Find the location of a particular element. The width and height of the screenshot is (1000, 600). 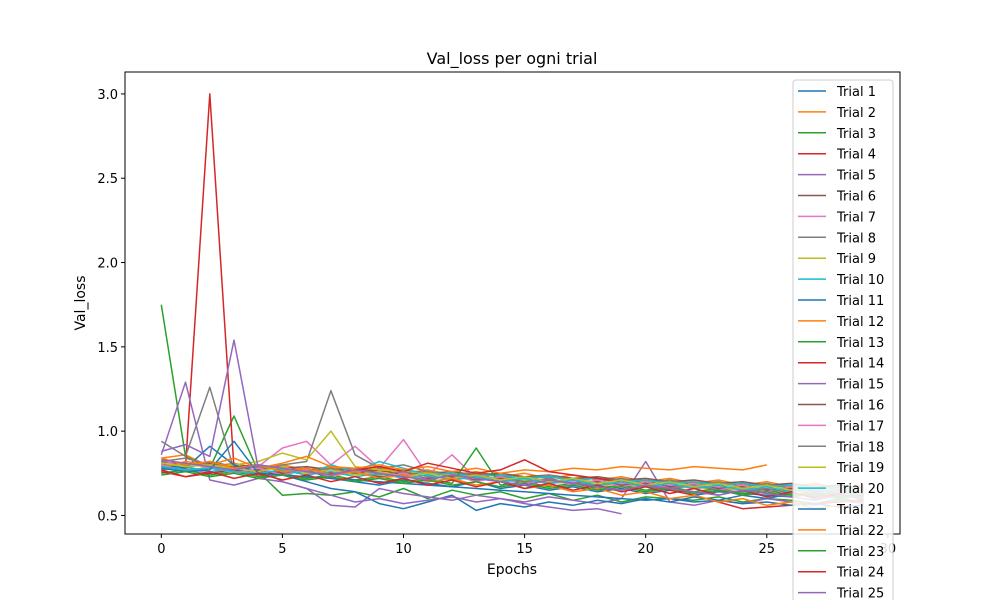

x-tick-label: 10 is located at coordinates (403, 549).